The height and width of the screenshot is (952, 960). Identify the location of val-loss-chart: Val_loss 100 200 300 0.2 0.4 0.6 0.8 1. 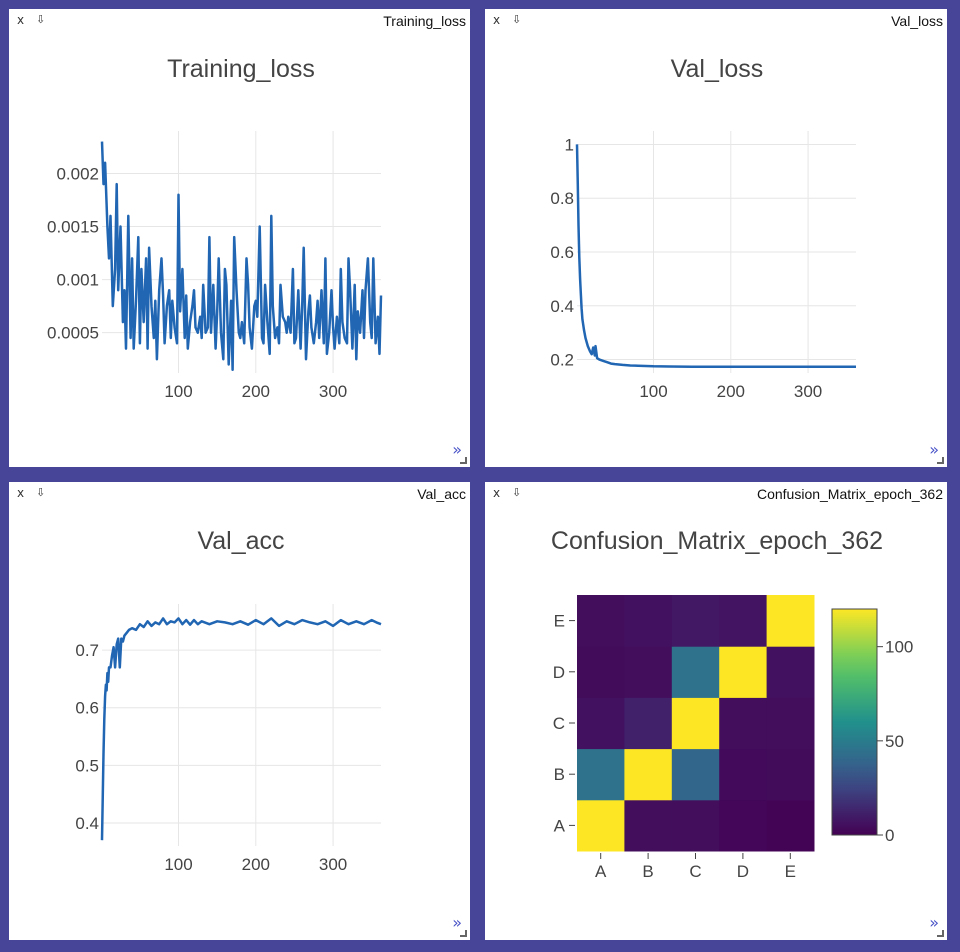
(703, 228).